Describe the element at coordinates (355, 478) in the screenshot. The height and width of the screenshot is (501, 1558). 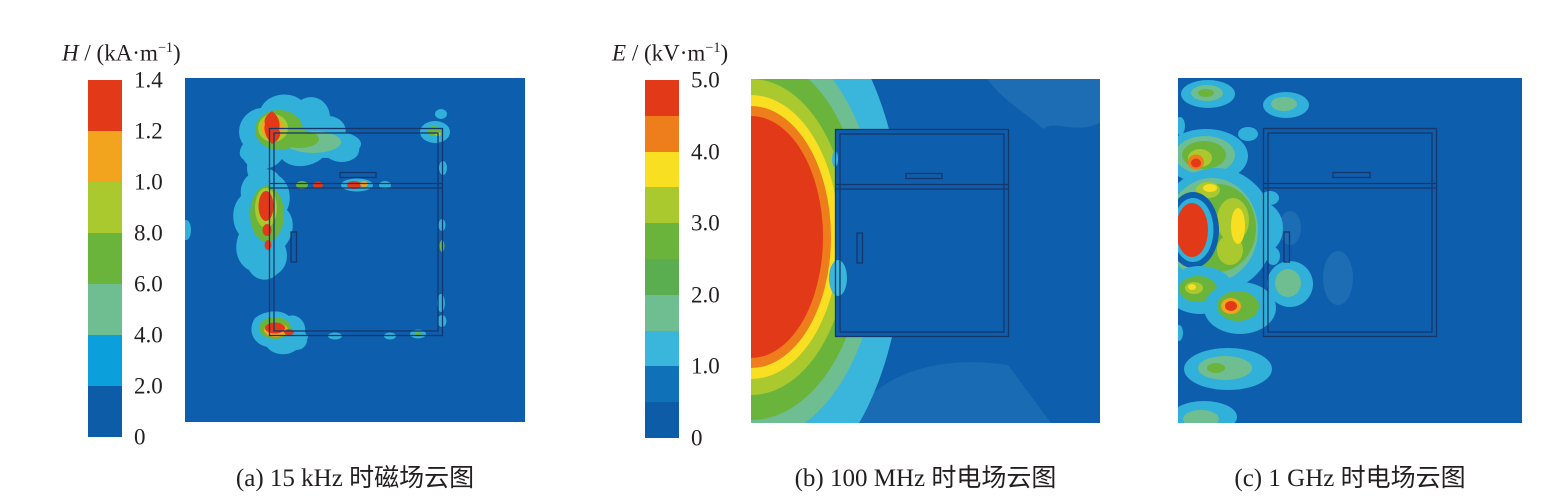
I see `caption-panel-a: (a) 15 kHz 时磁场云图` at that location.